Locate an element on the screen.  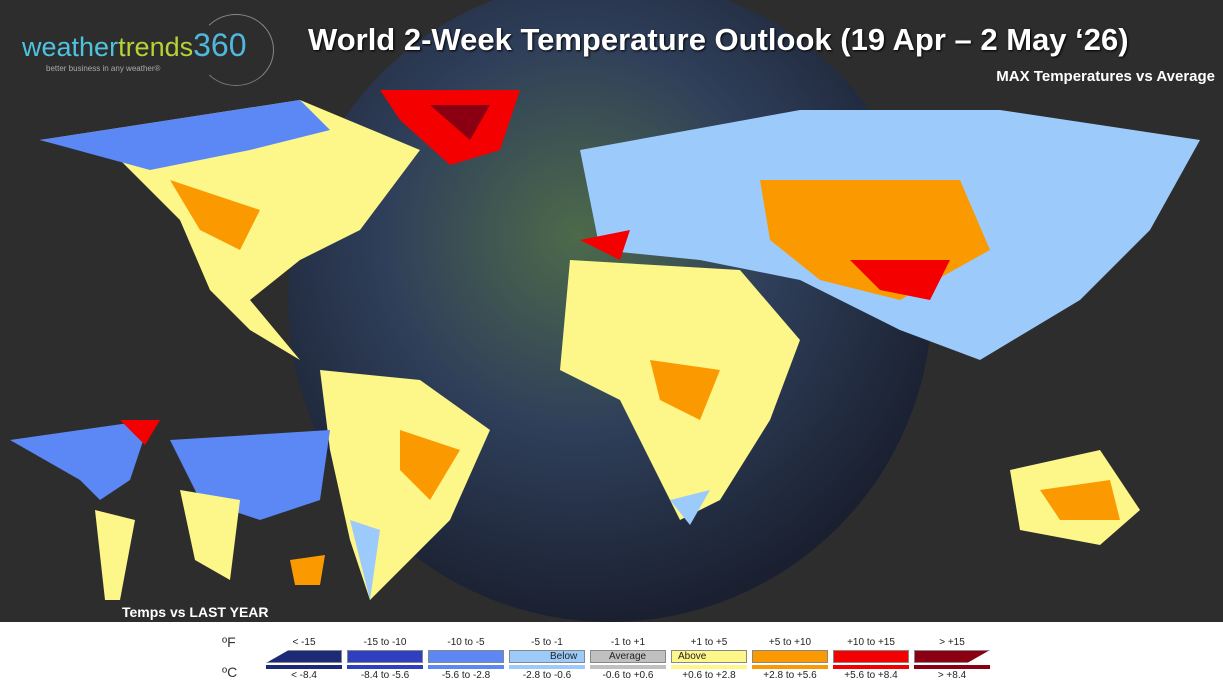
legend-celsius-label: +0.6 to +2.8 is located at coordinates (709, 675).